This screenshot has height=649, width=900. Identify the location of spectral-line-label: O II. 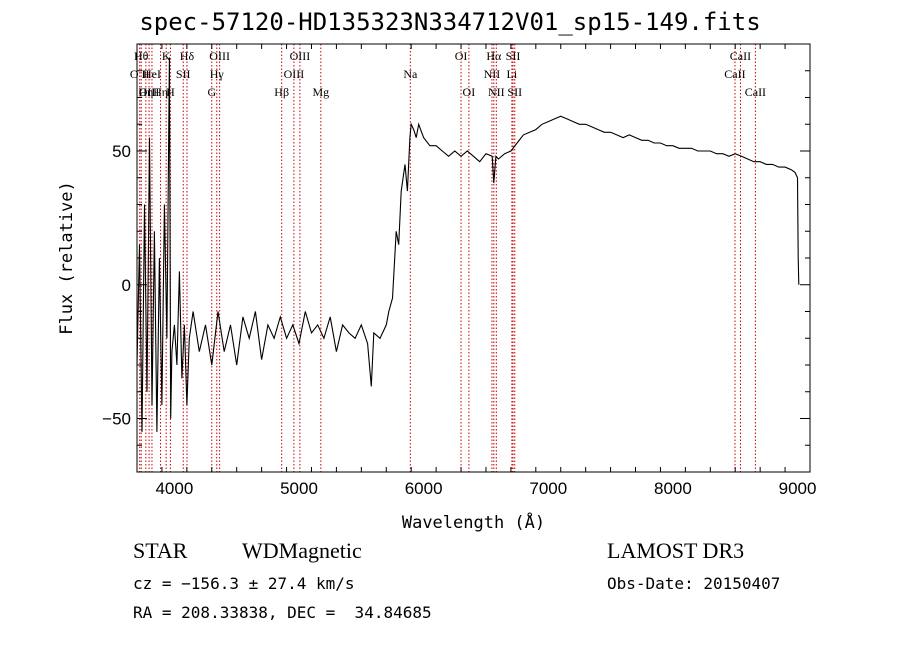
(140, 74).